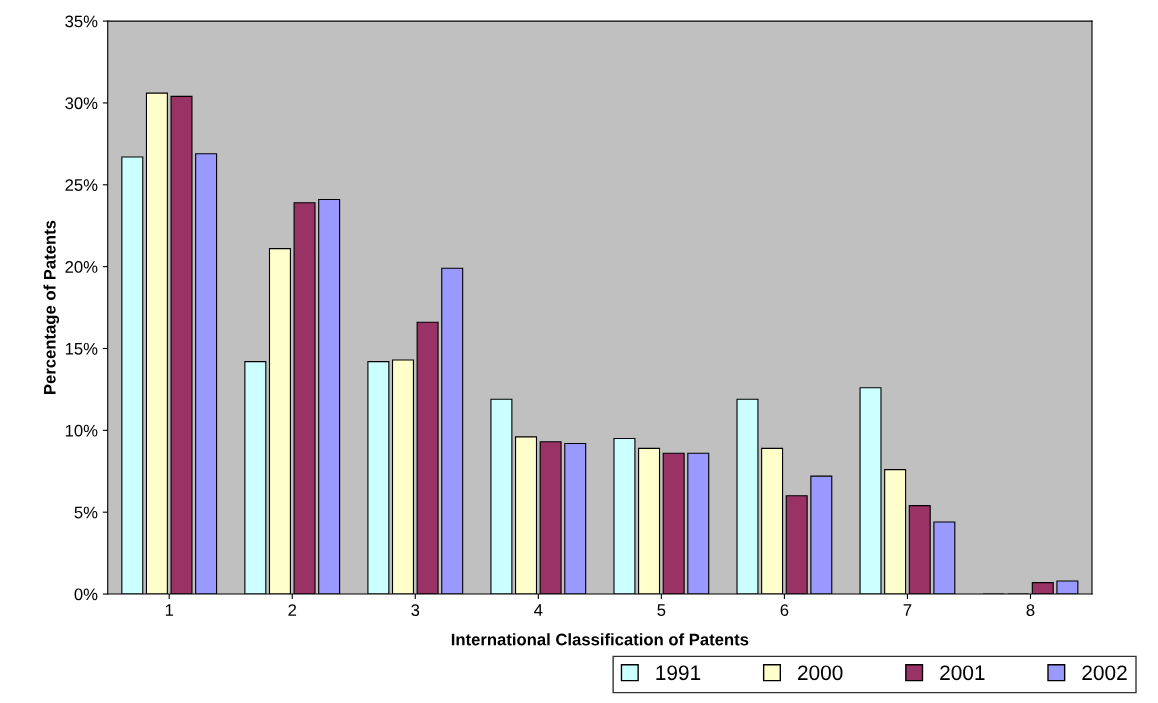 This screenshot has height=703, width=1158. I want to click on legend-label: 2002, so click(1104, 673).